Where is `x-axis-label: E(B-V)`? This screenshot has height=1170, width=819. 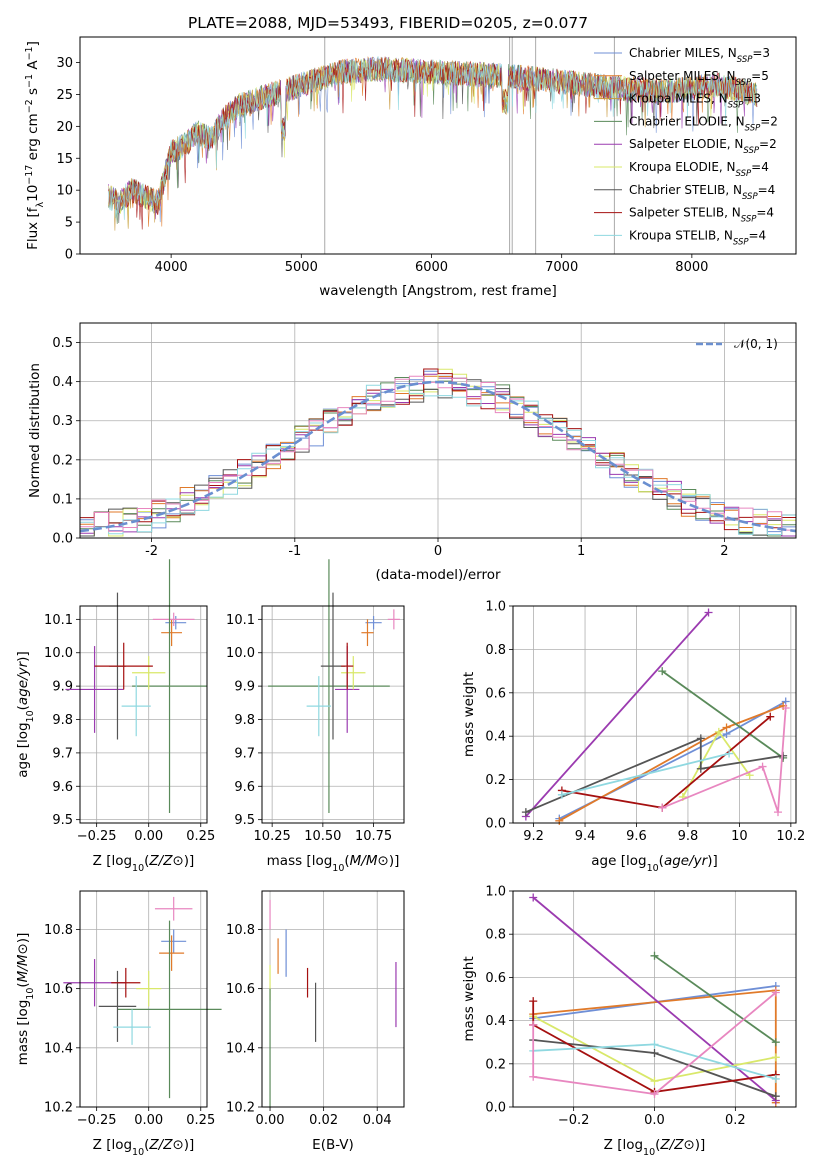
x-axis-label: E(B-V) is located at coordinates (333, 1145).